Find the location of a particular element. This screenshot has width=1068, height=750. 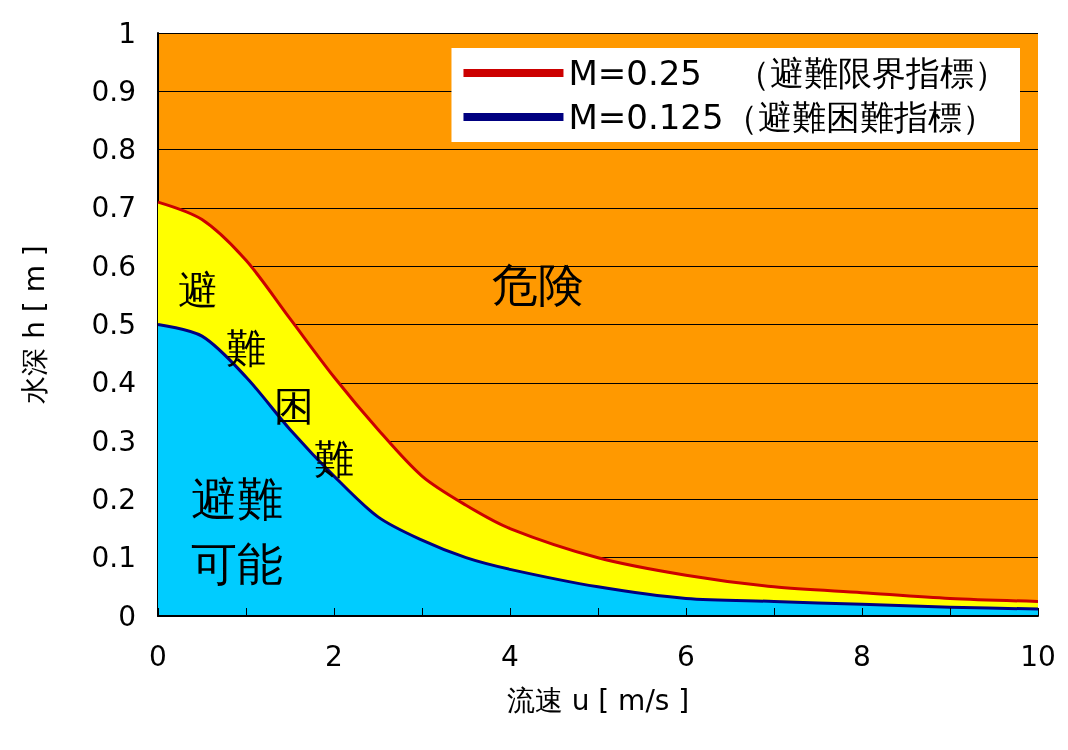

y-tick-label: 0 is located at coordinates (127, 616).